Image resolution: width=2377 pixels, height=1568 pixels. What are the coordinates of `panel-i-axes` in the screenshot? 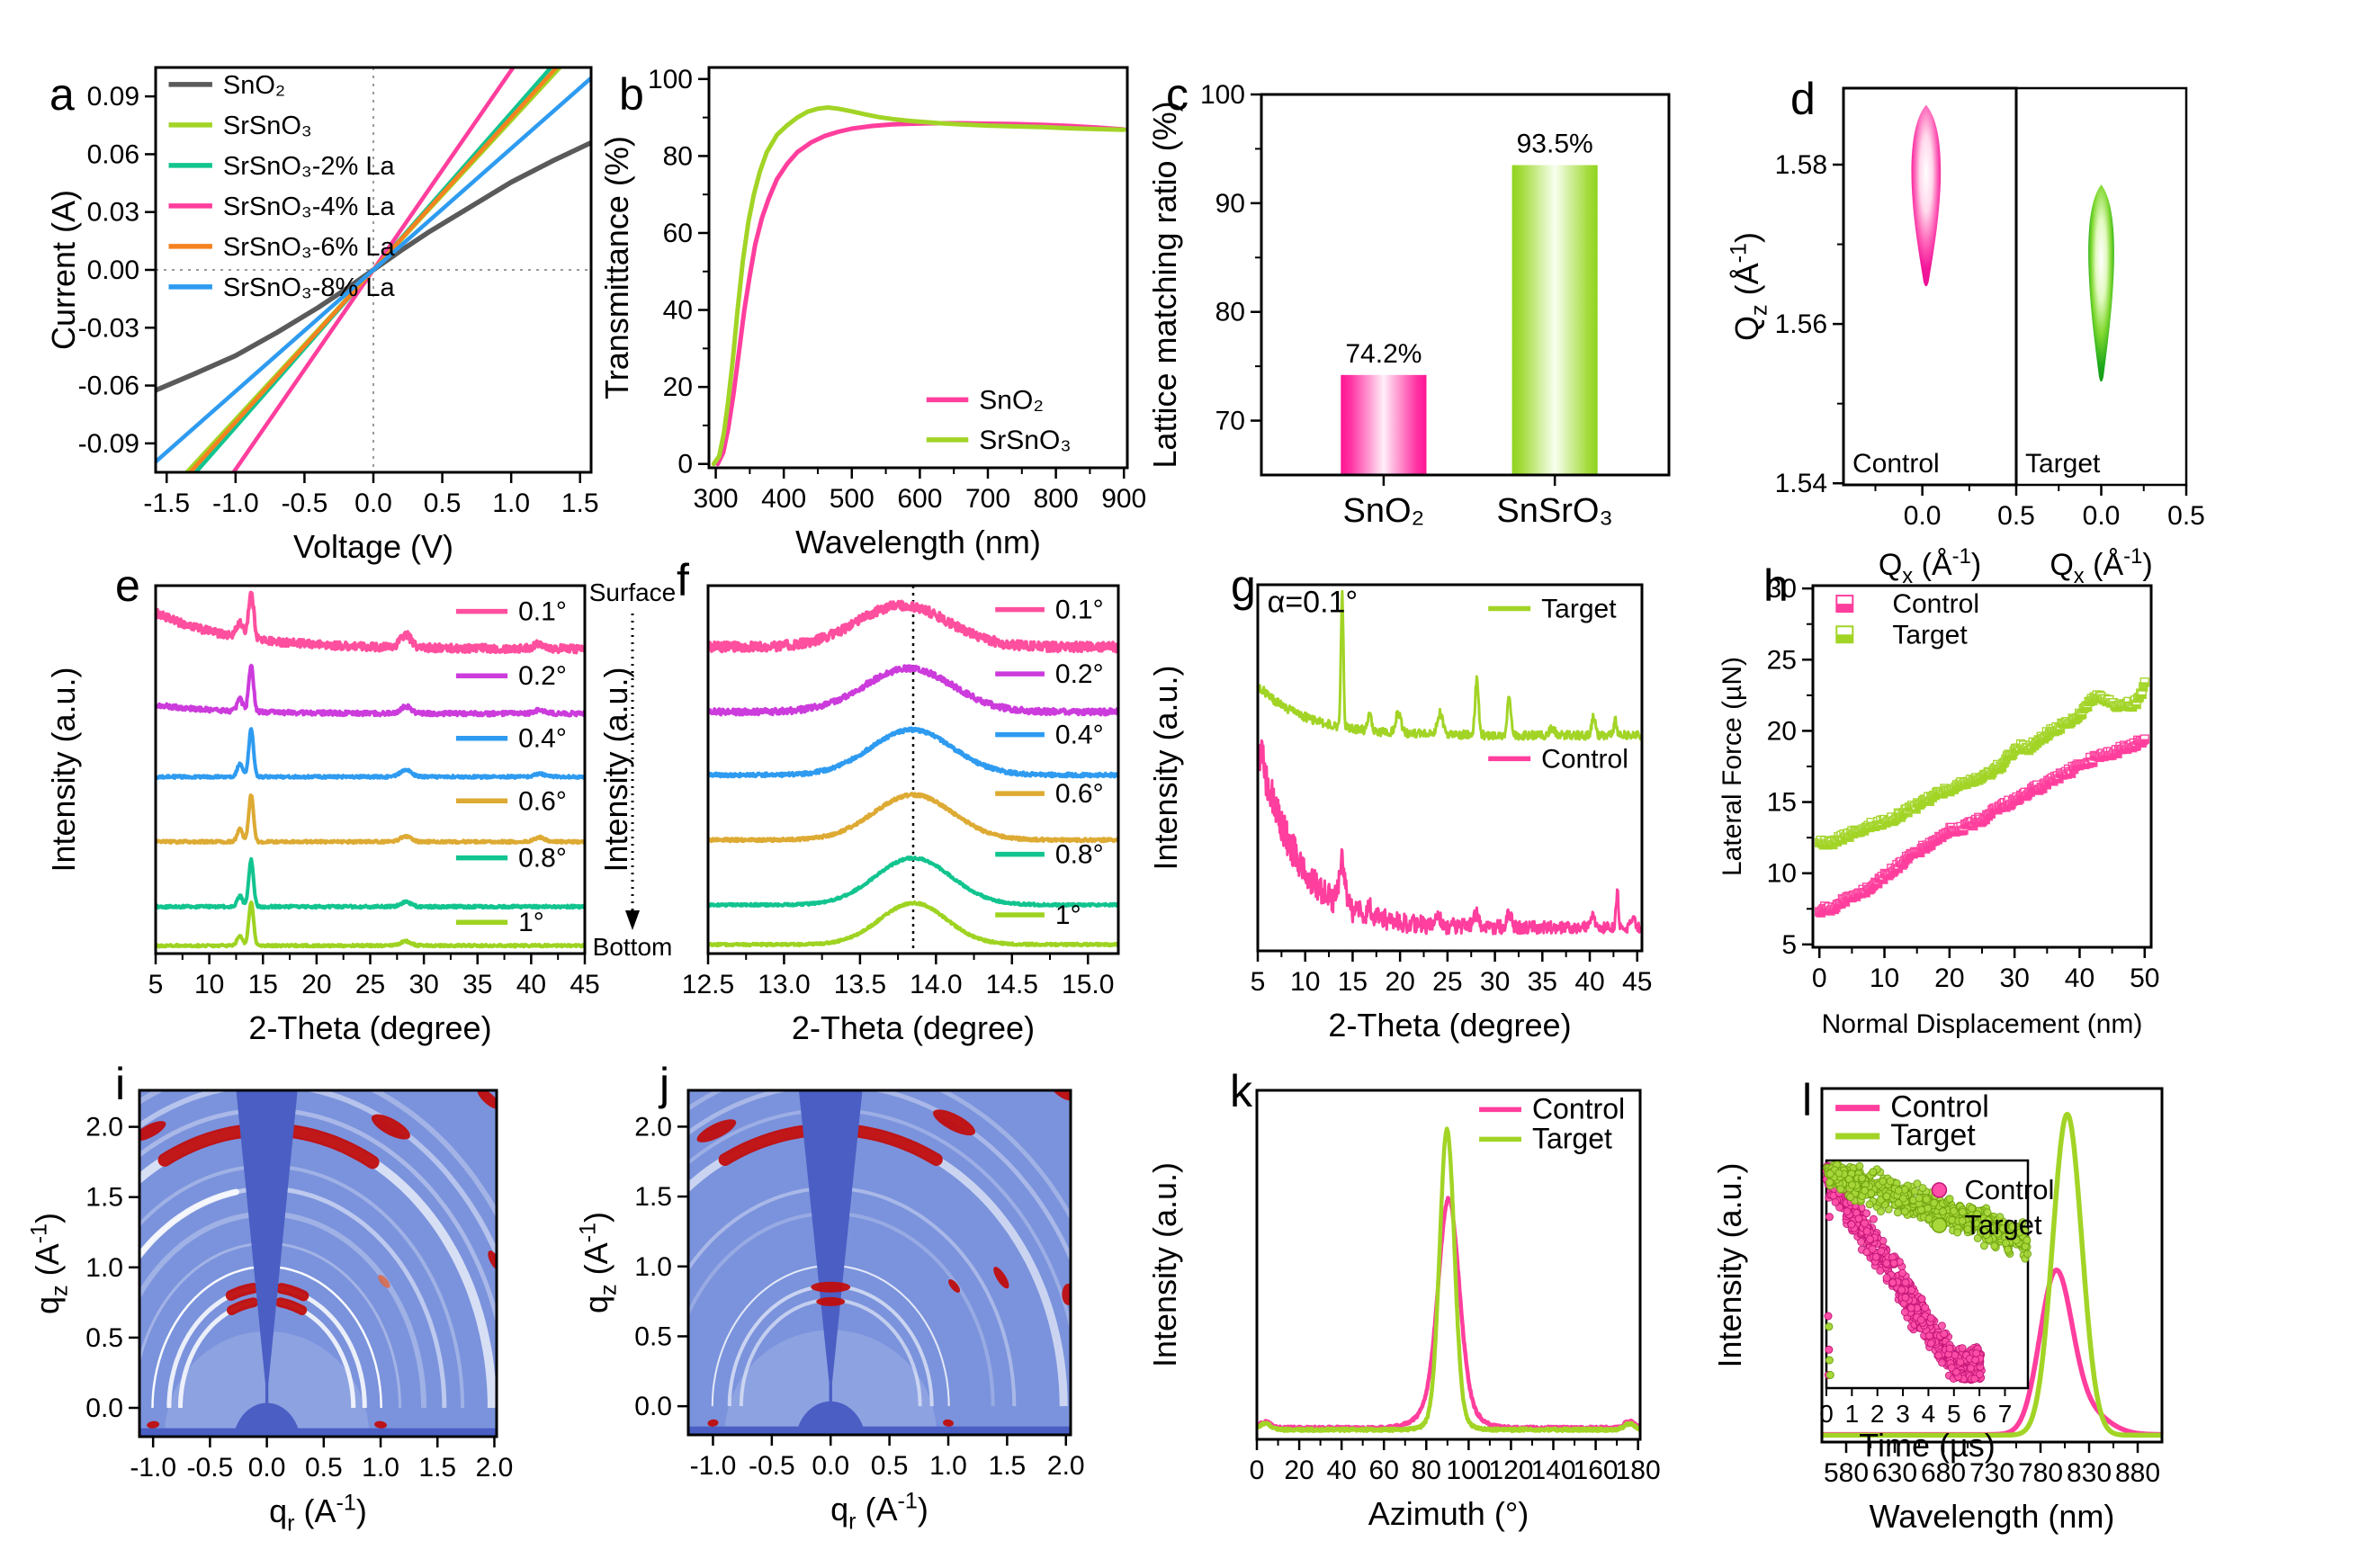 It's located at (318, 1263).